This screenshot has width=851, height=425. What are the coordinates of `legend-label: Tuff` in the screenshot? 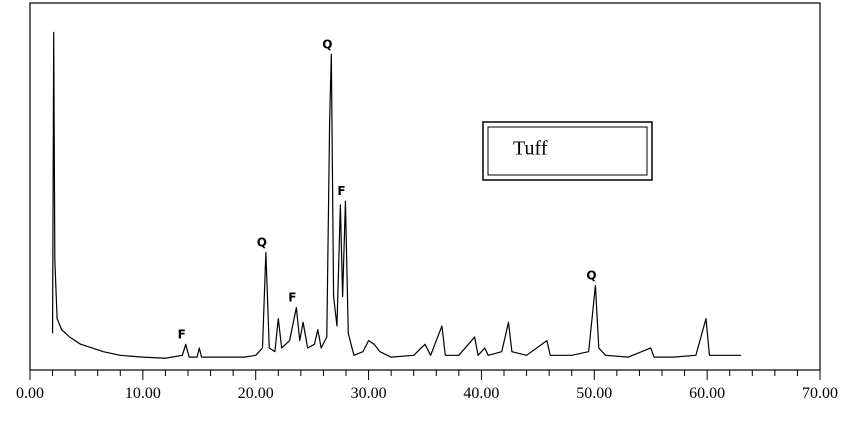 It's located at (530, 149).